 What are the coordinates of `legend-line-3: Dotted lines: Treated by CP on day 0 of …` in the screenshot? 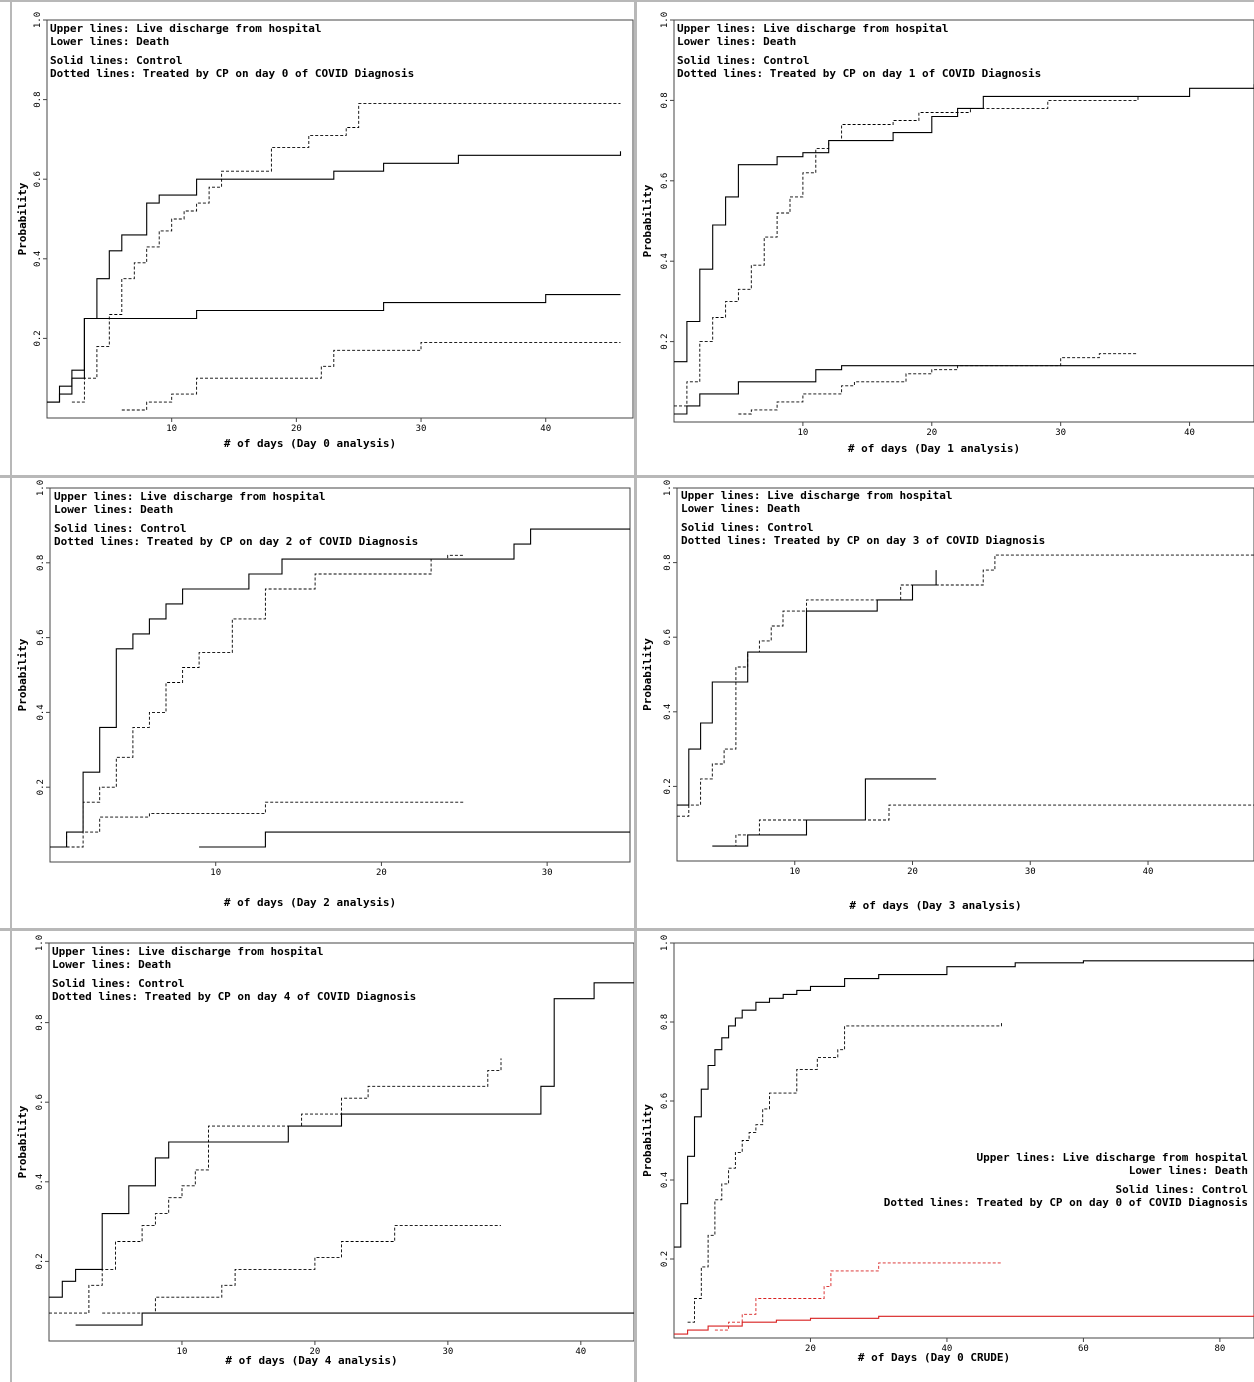 It's located at (232, 73).